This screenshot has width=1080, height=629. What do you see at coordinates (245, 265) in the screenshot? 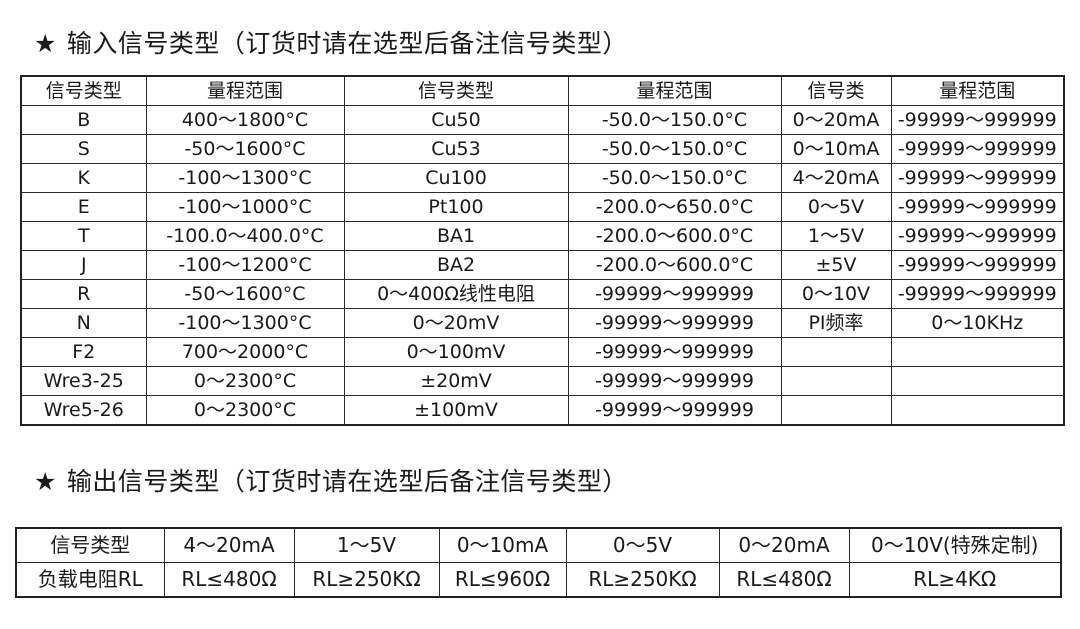
I see `table-cell: -100～1200°C` at bounding box center [245, 265].